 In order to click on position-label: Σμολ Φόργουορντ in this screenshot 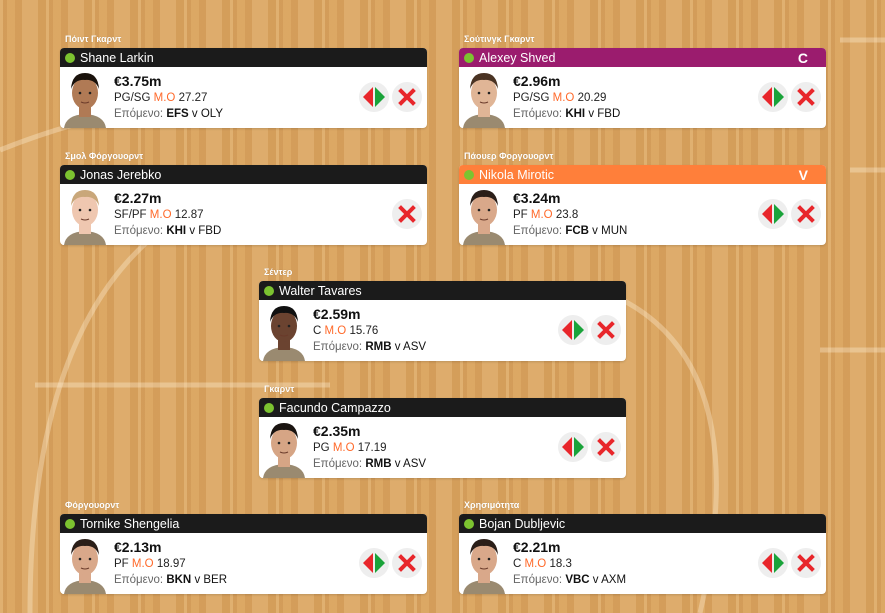, I will do `click(104, 156)`.